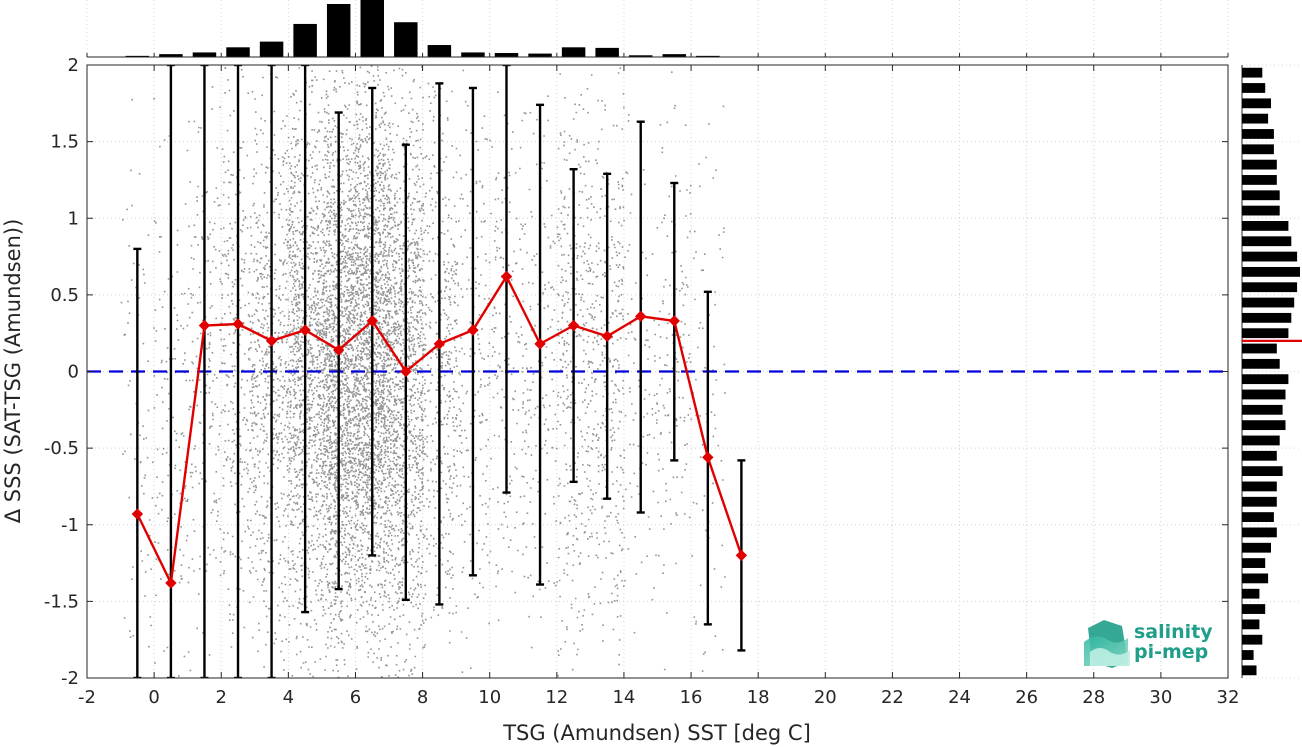 This screenshot has height=747, width=1302. What do you see at coordinates (1026, 697) in the screenshot?
I see `x-tick-label: 26` at bounding box center [1026, 697].